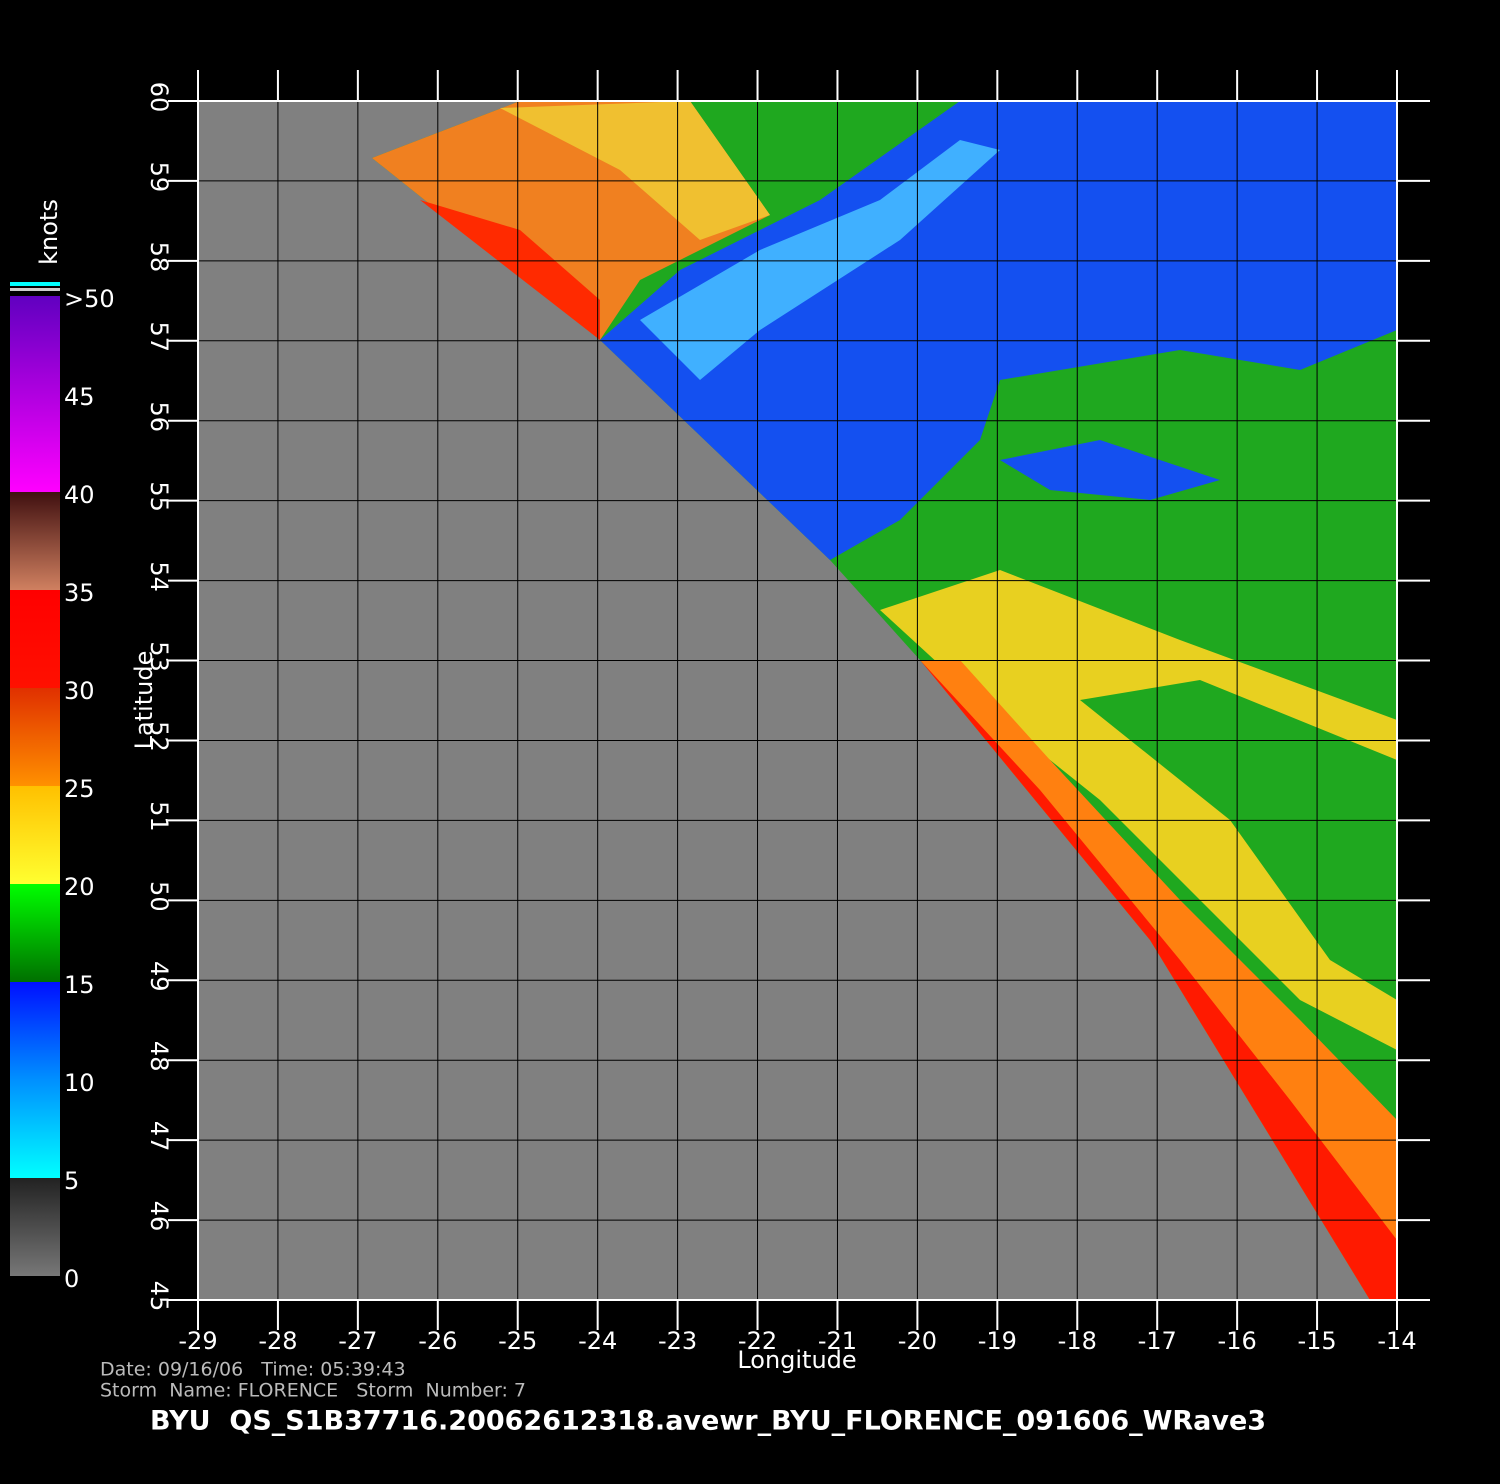  Describe the element at coordinates (197, 1341) in the screenshot. I see `x-tick-label: -29` at that location.